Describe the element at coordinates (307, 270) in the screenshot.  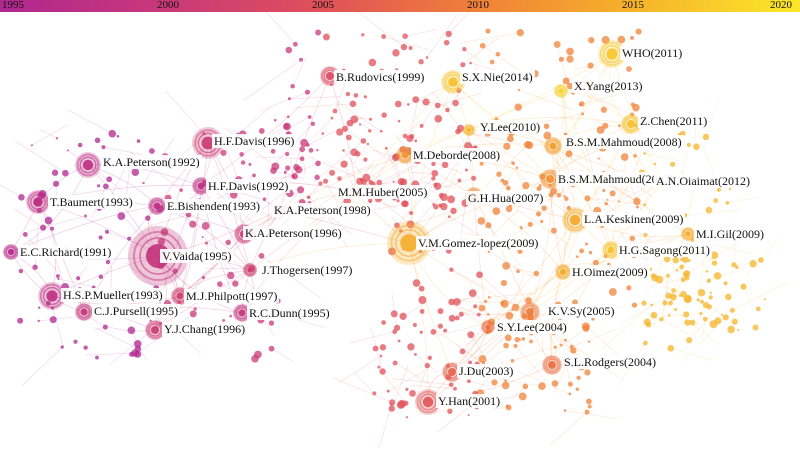
I see `node-label: J.Thogersen(1997)` at that location.